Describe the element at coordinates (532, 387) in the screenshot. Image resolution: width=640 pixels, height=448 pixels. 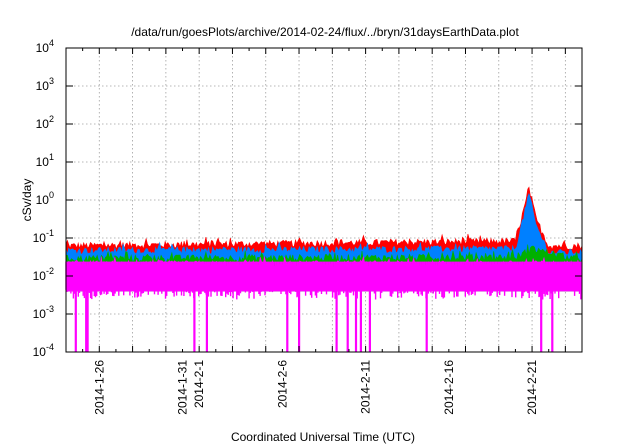
I see `x-tick-label: 2014-2-21` at that location.